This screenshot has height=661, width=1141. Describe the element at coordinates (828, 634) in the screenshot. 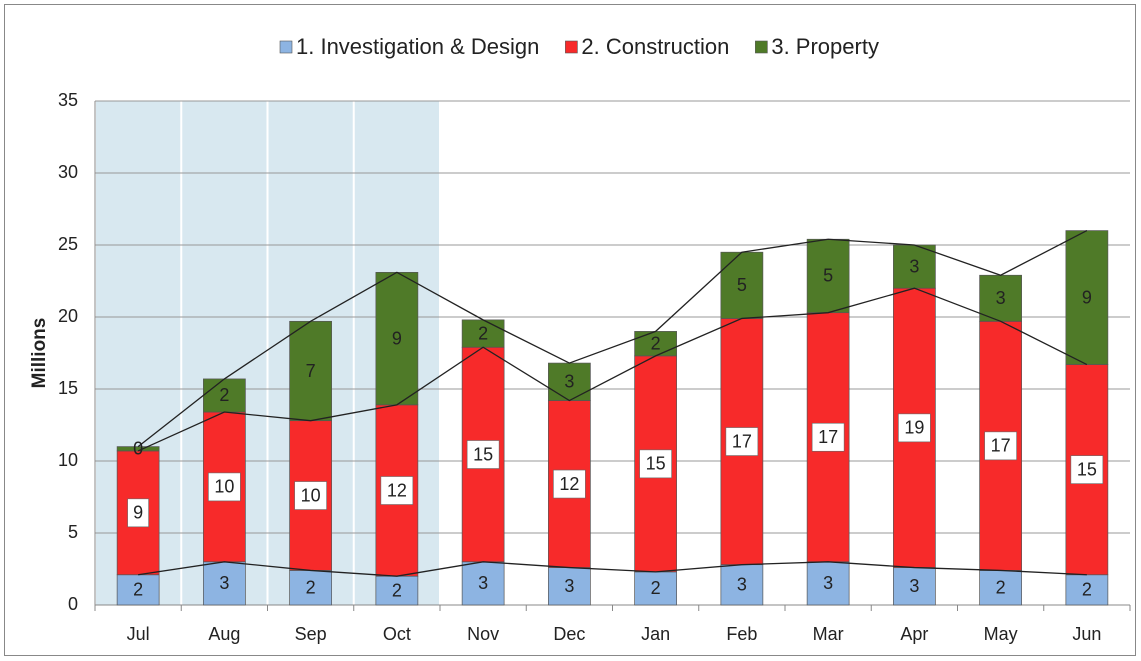

I see `x-tick-label: Mar` at that location.